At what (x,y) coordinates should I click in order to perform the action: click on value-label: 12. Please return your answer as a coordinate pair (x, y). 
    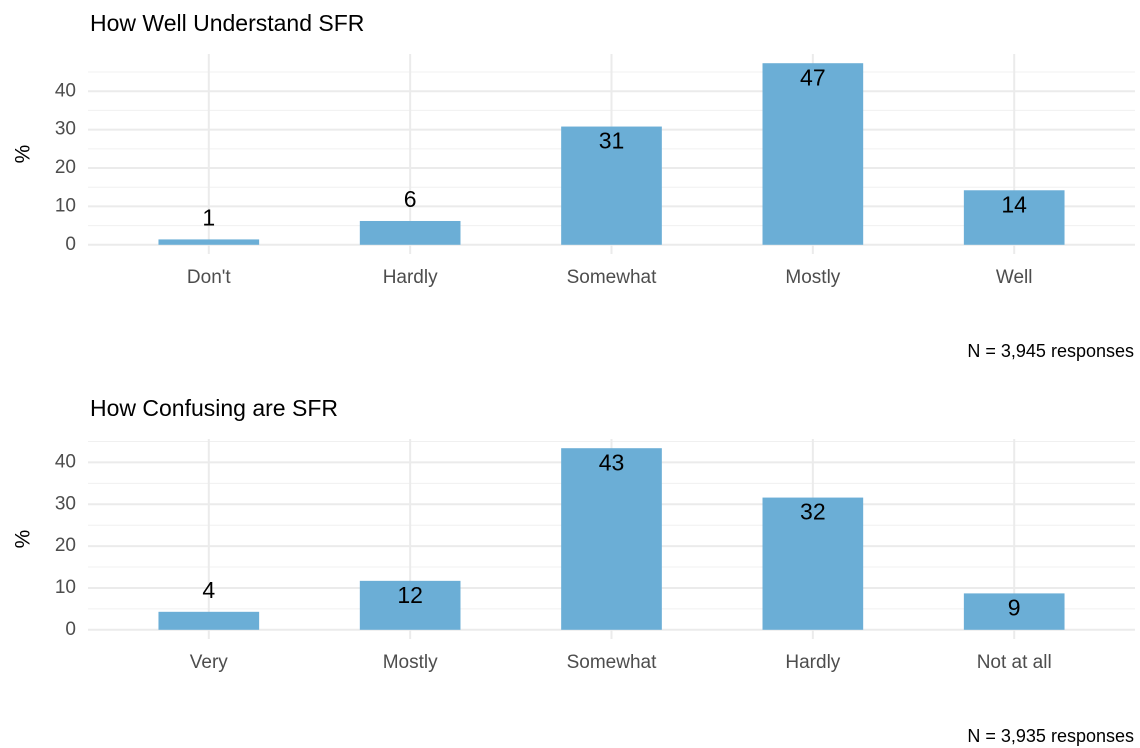
    Looking at the image, I should click on (410, 595).